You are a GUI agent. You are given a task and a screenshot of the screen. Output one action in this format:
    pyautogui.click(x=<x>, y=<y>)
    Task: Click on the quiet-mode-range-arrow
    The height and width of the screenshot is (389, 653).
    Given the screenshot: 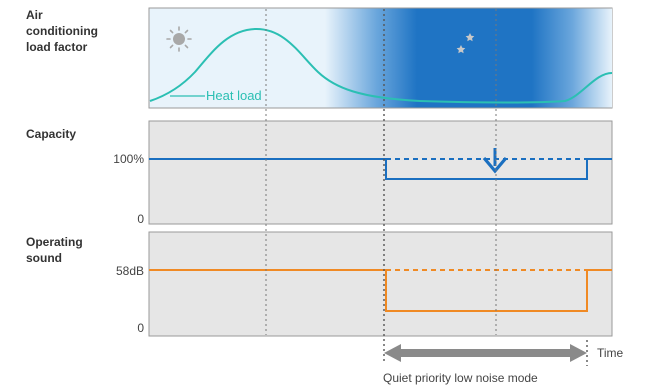 What is the action you would take?
    pyautogui.click(x=486, y=353)
    